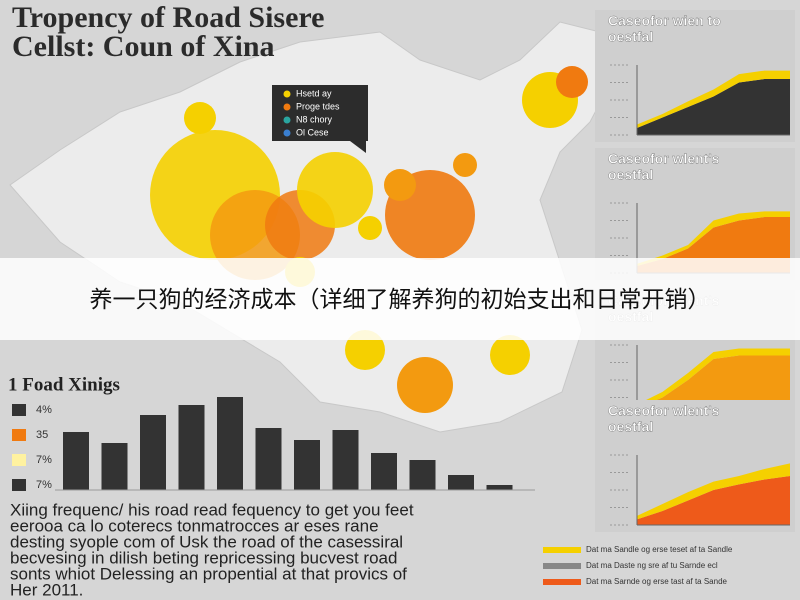 Image resolution: width=800 pixels, height=600 pixels. I want to click on legend-label: Proge tdes, so click(318, 106).